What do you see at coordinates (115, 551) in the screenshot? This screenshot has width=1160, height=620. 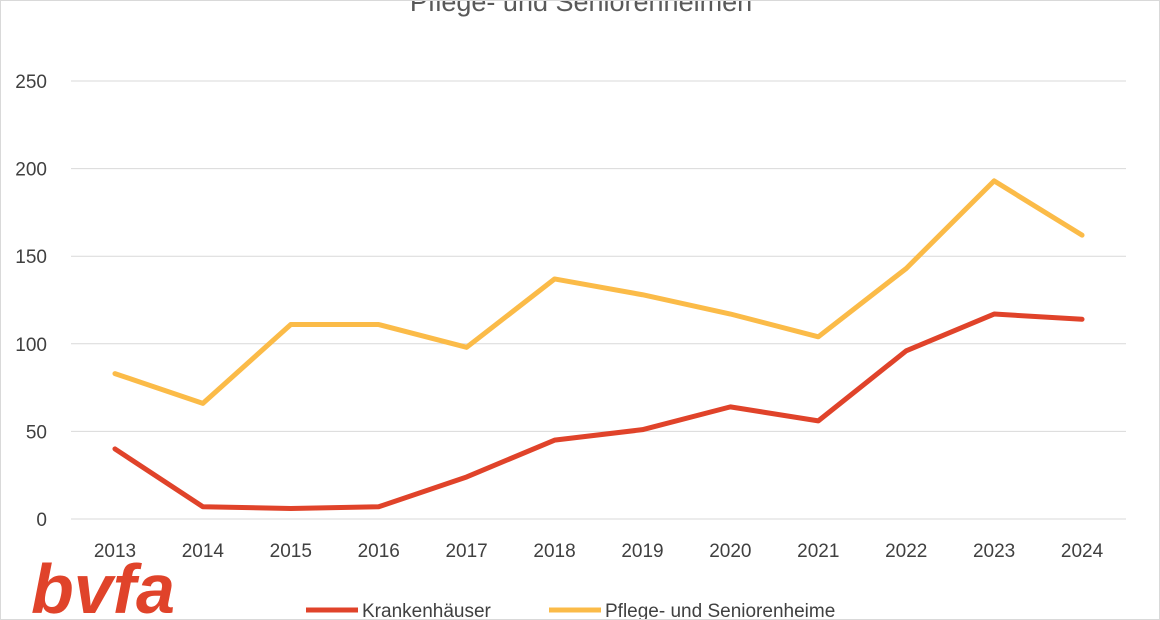 I see `x-tick-label: 2013` at bounding box center [115, 551].